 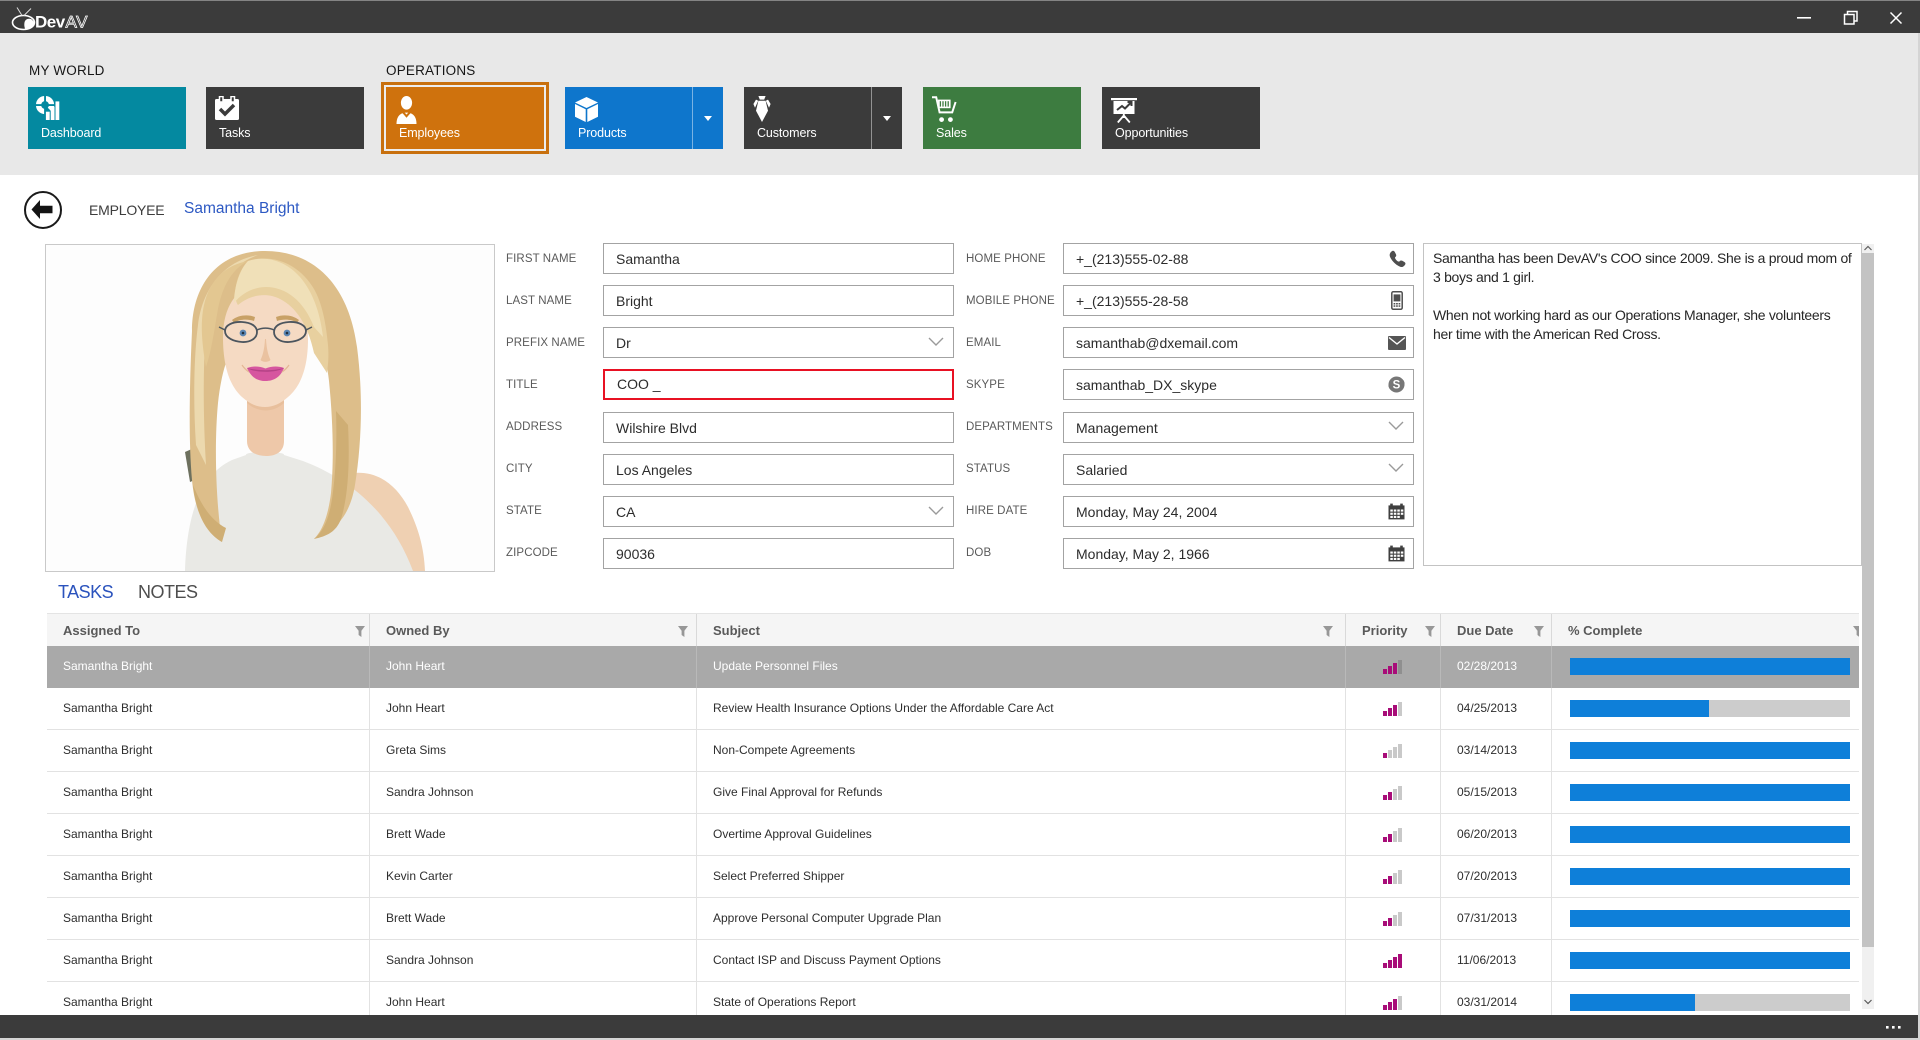 What do you see at coordinates (1397, 386) in the screenshot?
I see `svg-text: S` at bounding box center [1397, 386].